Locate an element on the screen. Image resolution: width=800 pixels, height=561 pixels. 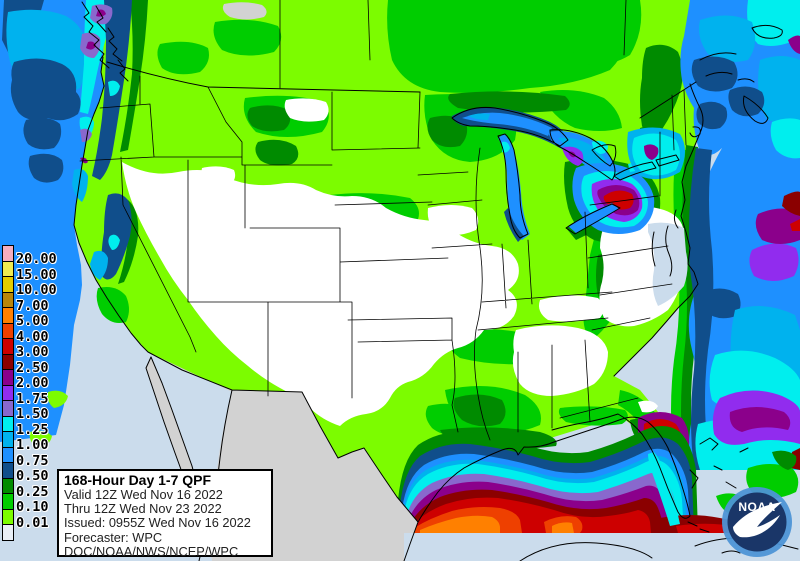
legend-value: 1.50 is located at coordinates (32, 414).